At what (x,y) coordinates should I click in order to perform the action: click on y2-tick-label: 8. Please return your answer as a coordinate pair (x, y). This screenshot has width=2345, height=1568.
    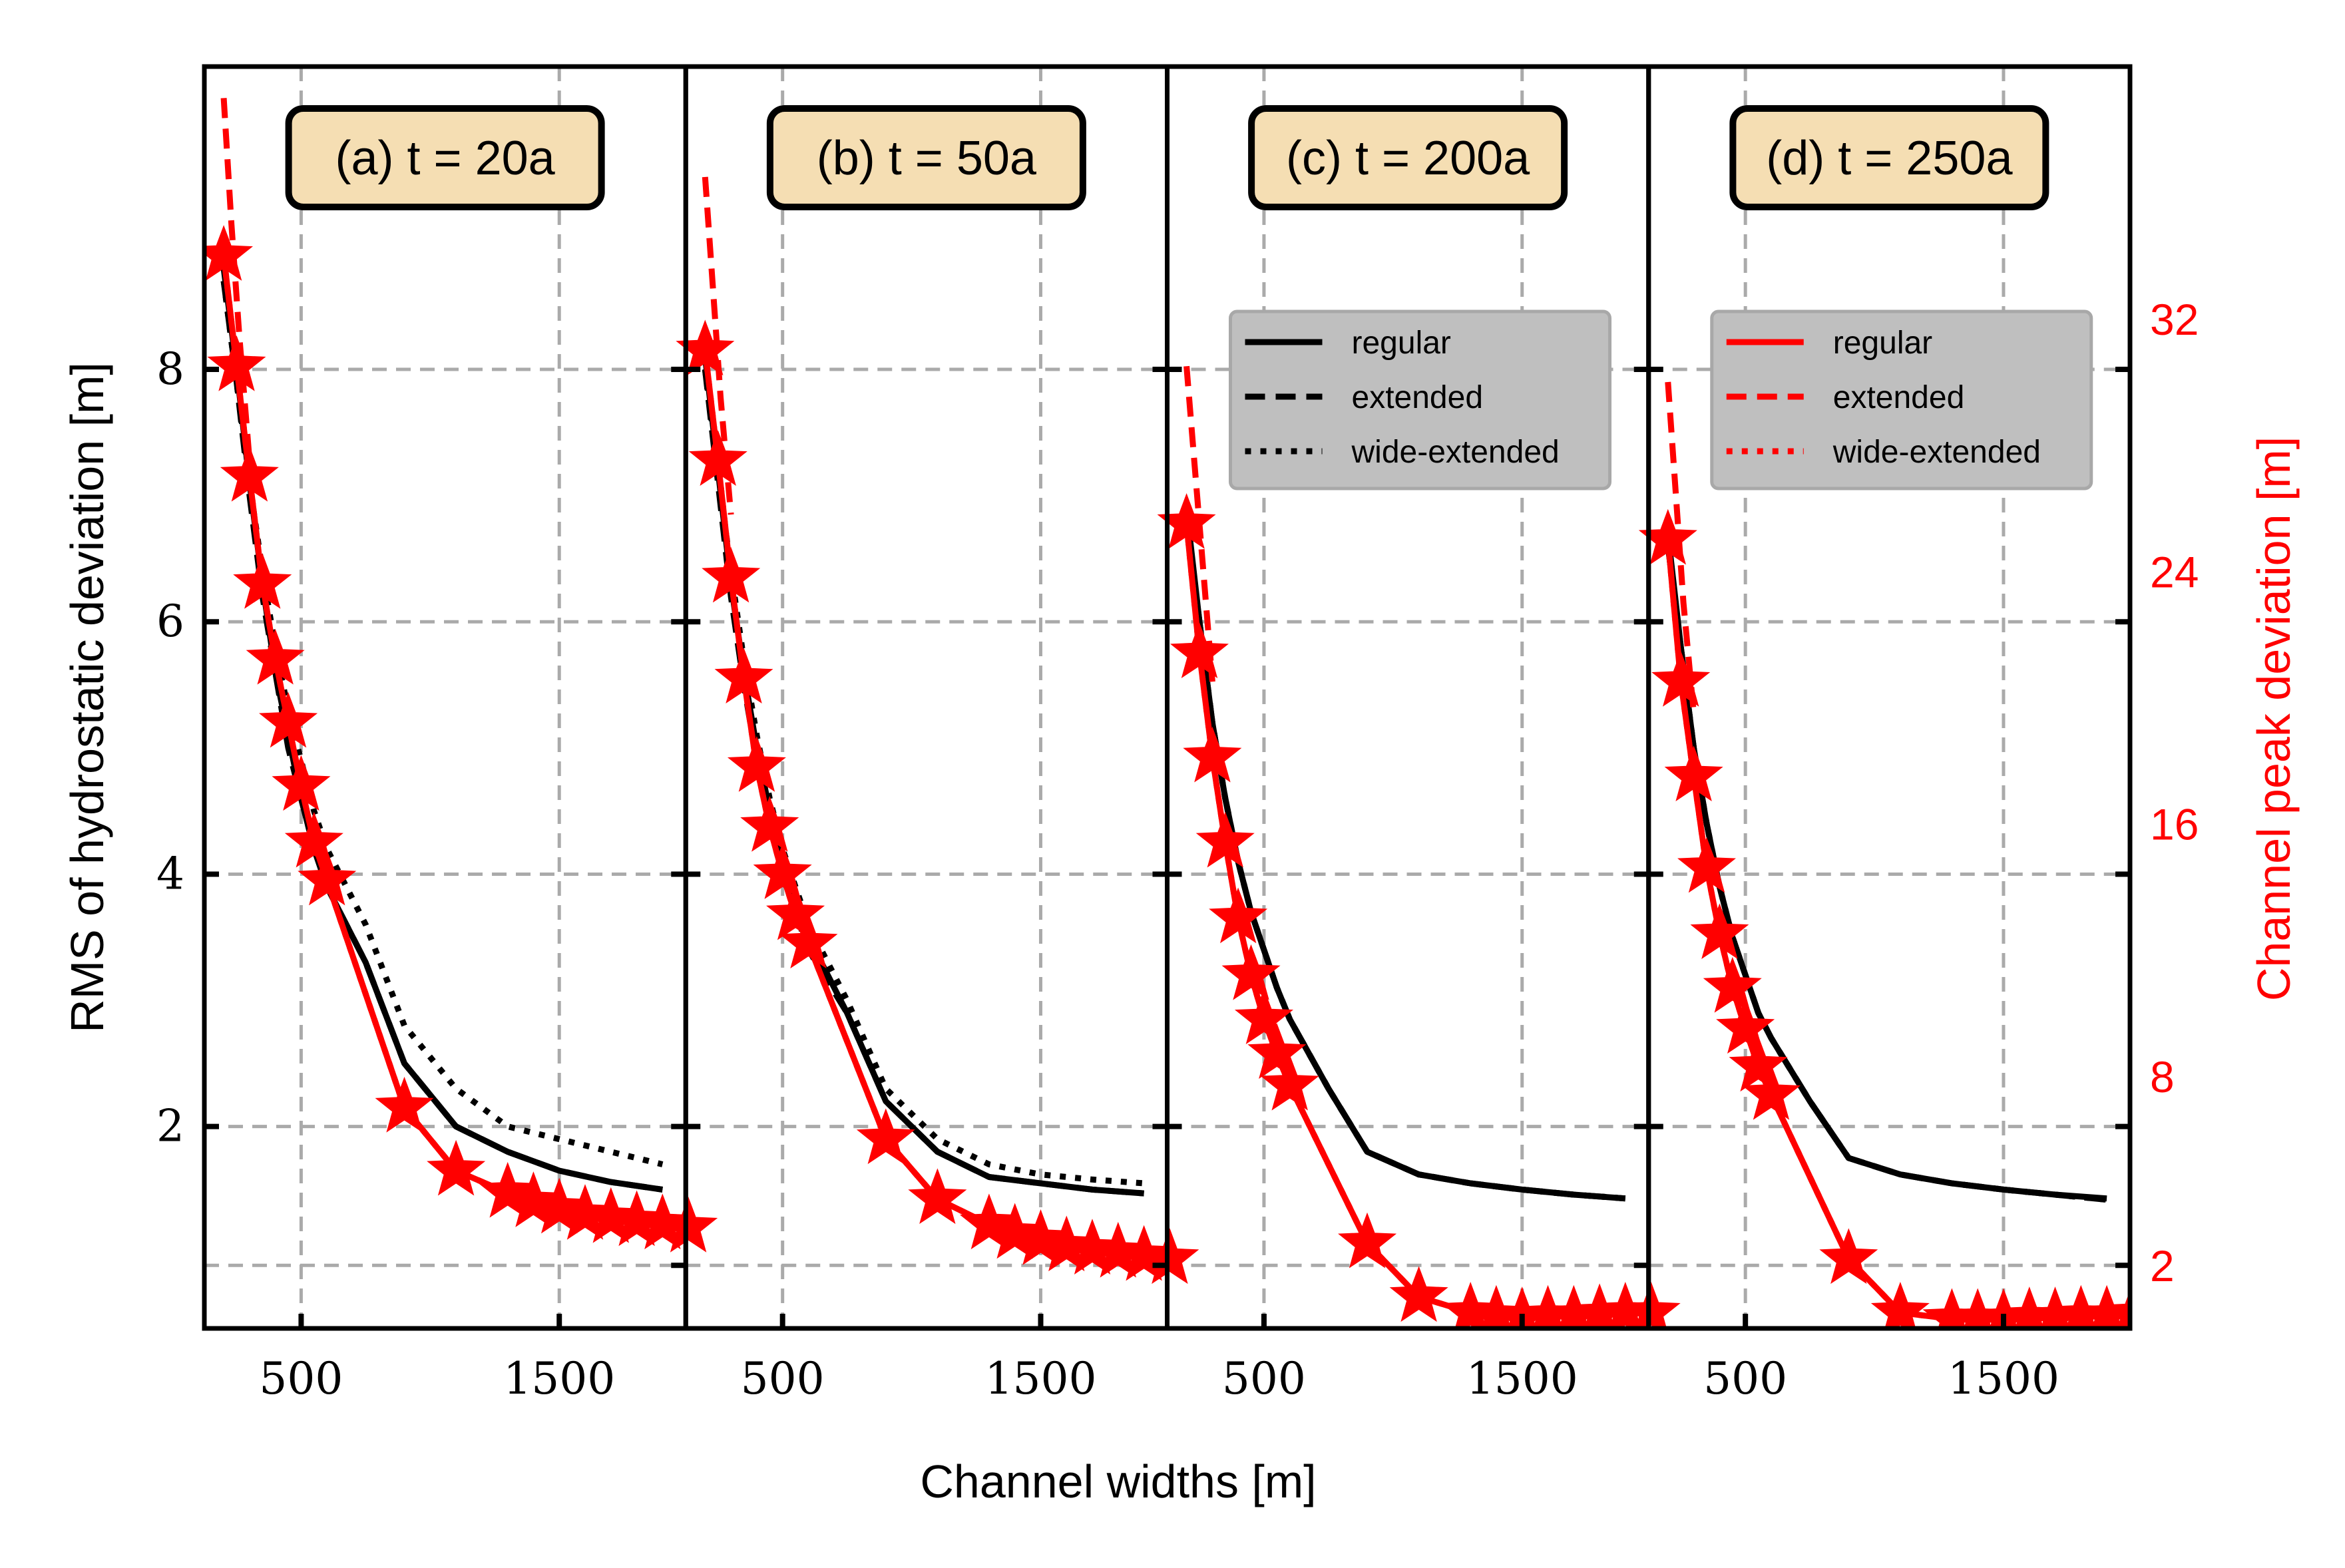
    Looking at the image, I should click on (2163, 1076).